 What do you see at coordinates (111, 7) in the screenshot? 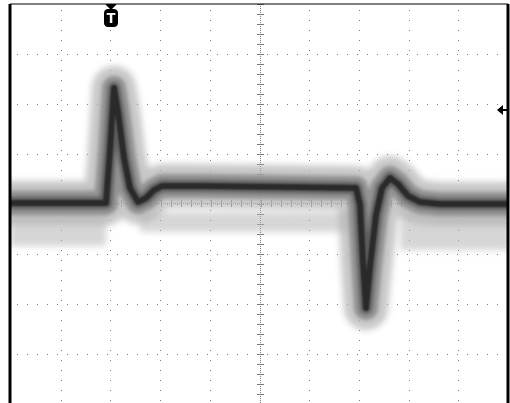
I see `trigger-position-icon` at bounding box center [111, 7].